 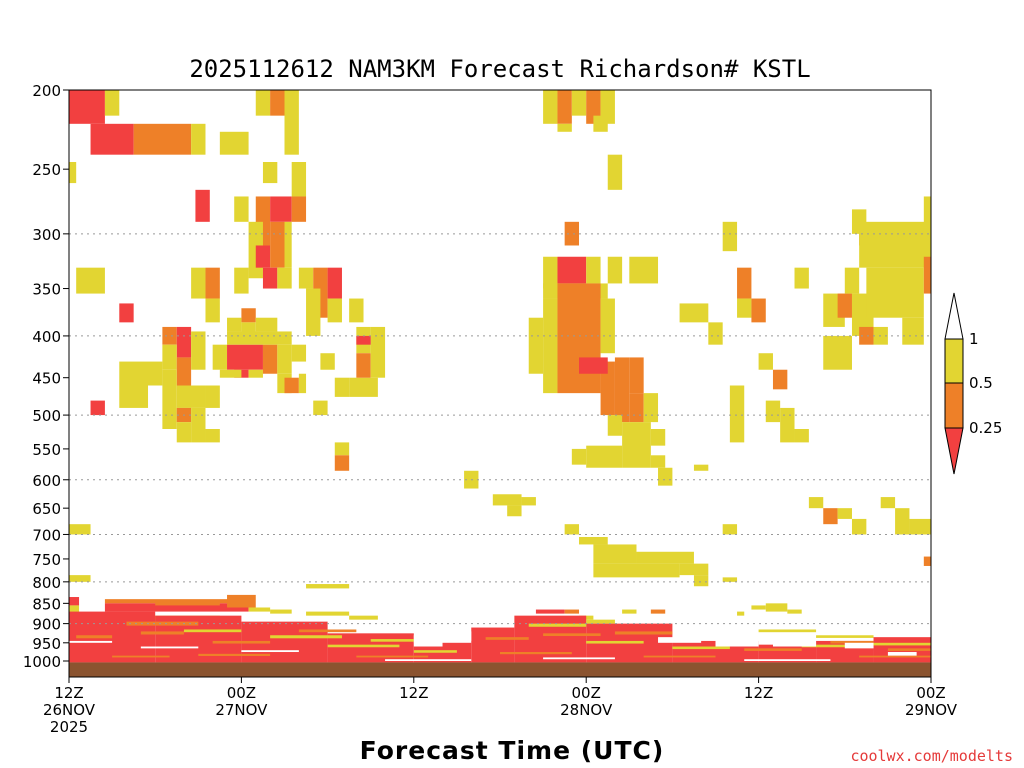 I want to click on y-tick-label: 400, so click(x=46, y=337).